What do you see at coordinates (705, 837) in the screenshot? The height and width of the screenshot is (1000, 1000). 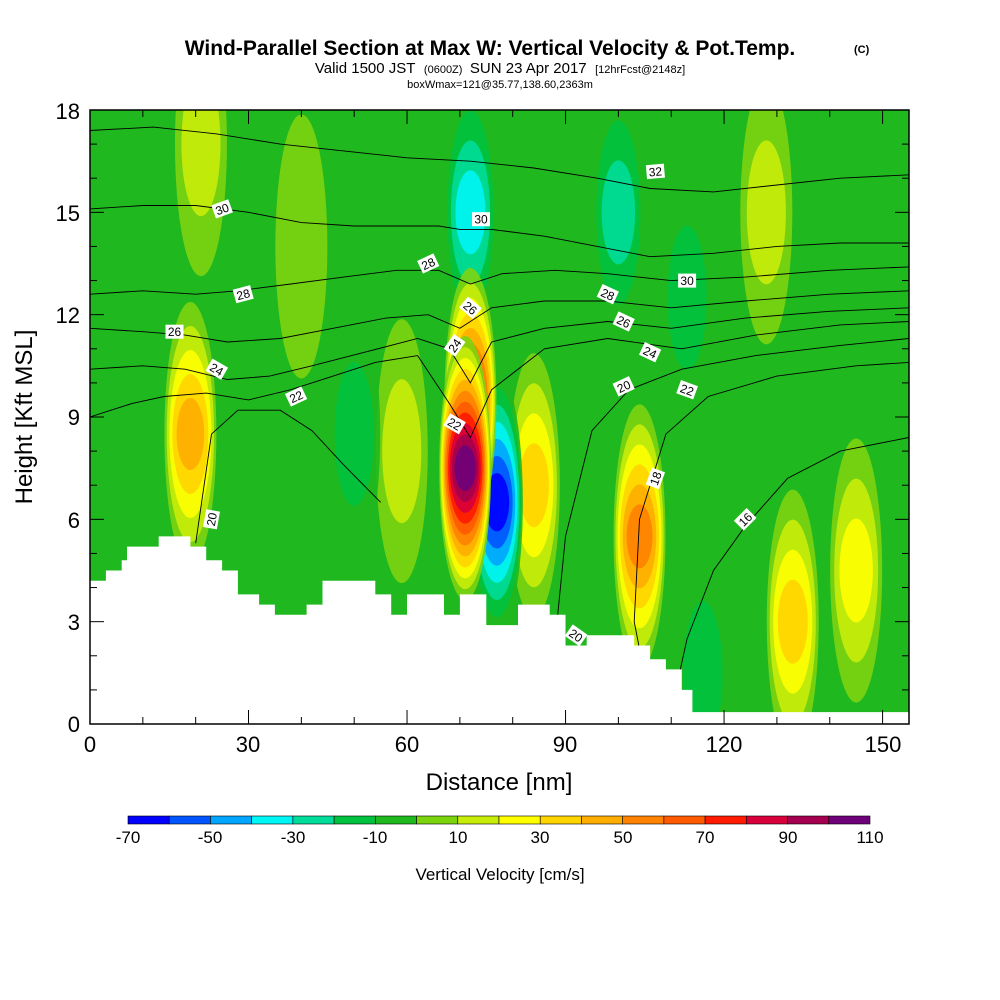 I see `cb-label: 70` at bounding box center [705, 837].